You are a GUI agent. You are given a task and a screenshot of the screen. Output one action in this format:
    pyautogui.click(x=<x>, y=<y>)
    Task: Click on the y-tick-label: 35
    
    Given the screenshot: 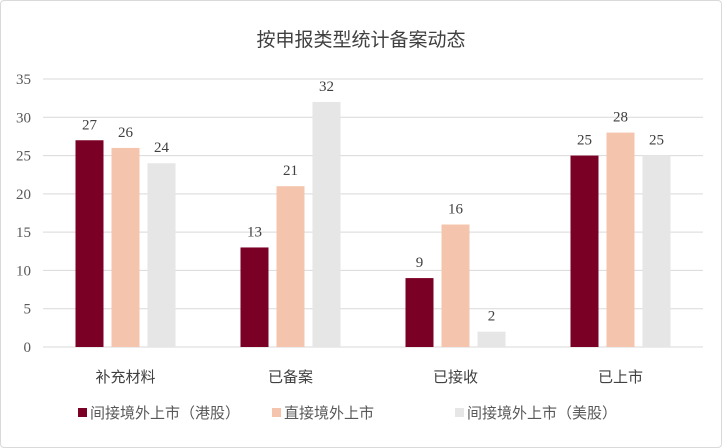 What is the action you would take?
    pyautogui.click(x=23, y=80)
    